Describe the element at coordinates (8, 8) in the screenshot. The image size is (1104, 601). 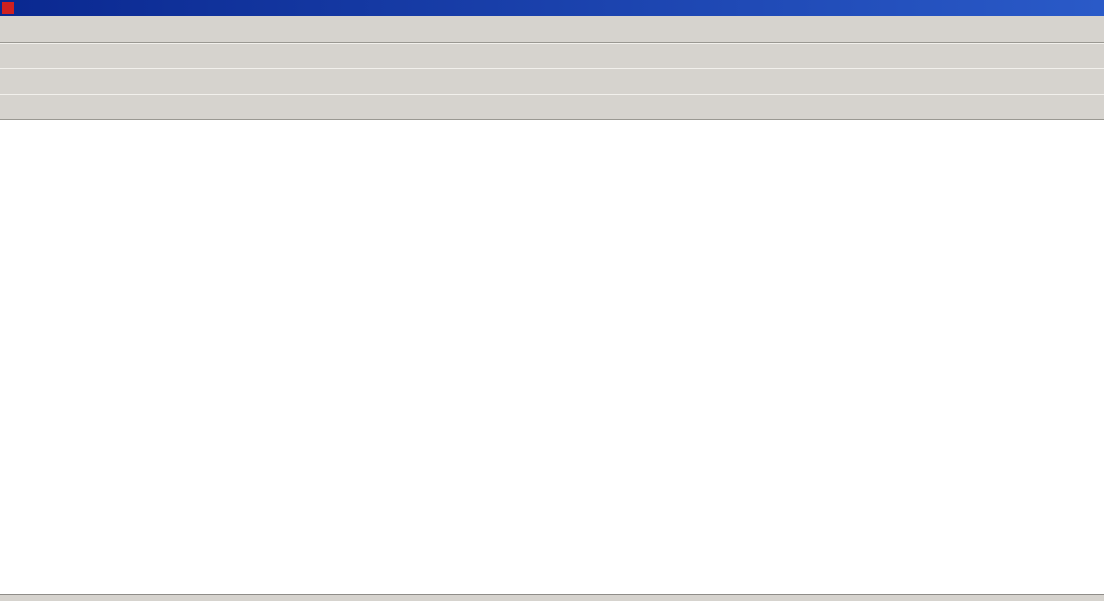
I see `app-icon` at that location.